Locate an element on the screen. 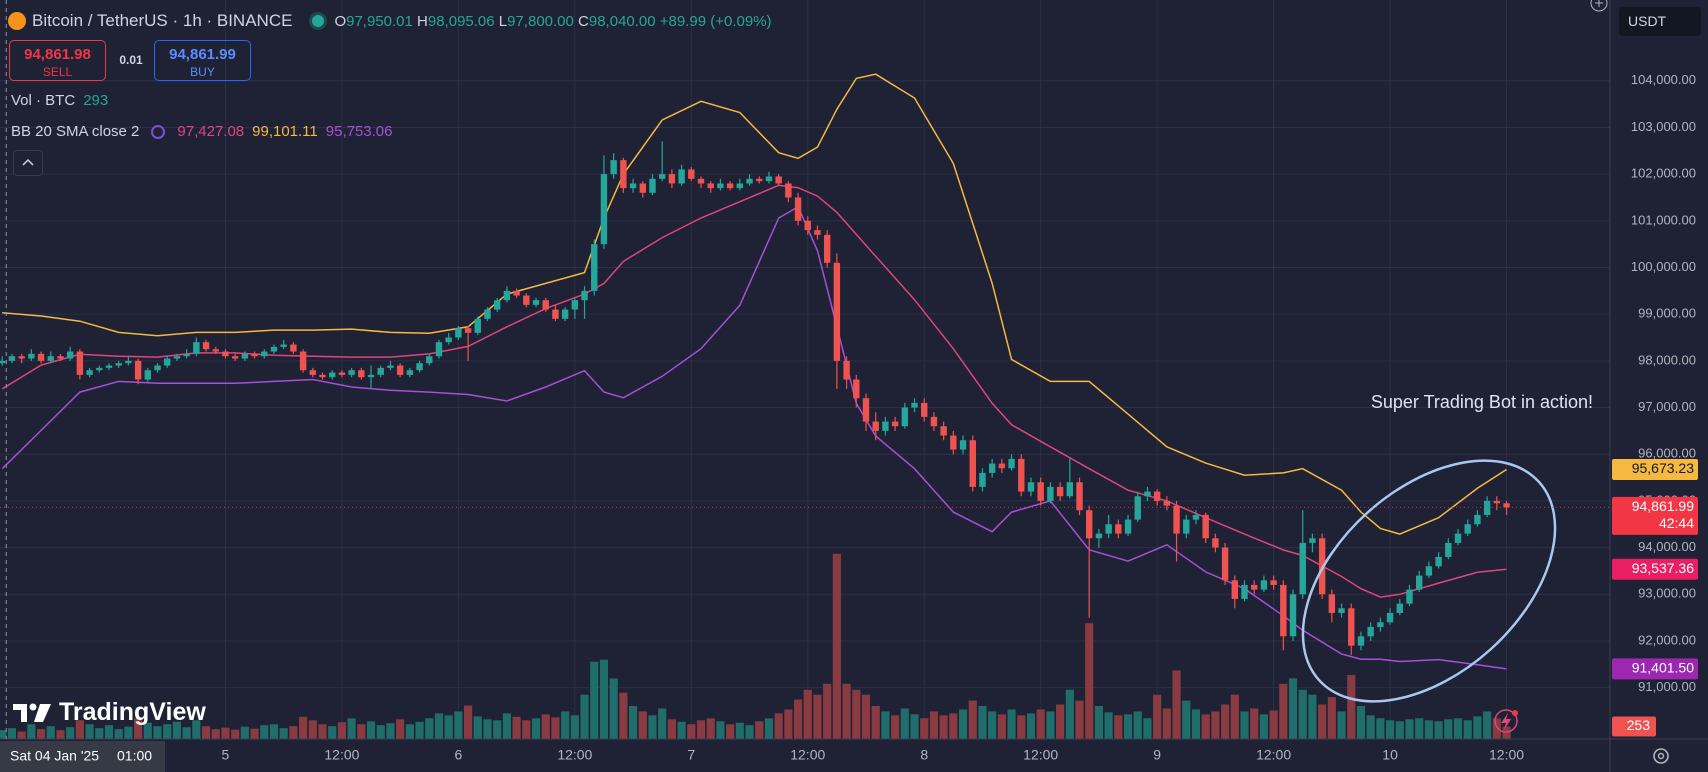 The width and height of the screenshot is (1708, 772). annotation: Super Trading Bot in action! is located at coordinates (1482, 402).